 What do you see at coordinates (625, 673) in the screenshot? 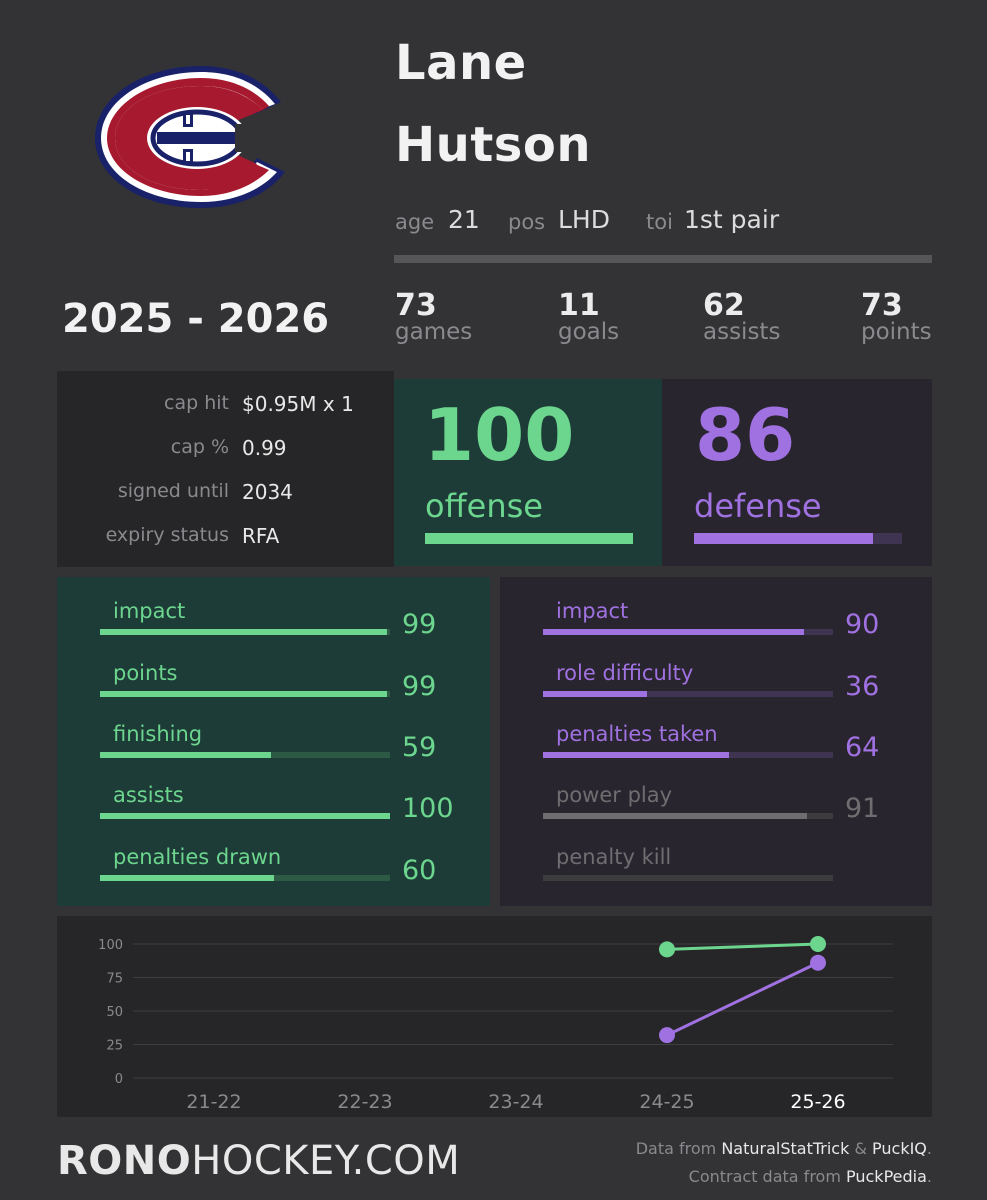
I see `metric-label: role difficulty` at bounding box center [625, 673].